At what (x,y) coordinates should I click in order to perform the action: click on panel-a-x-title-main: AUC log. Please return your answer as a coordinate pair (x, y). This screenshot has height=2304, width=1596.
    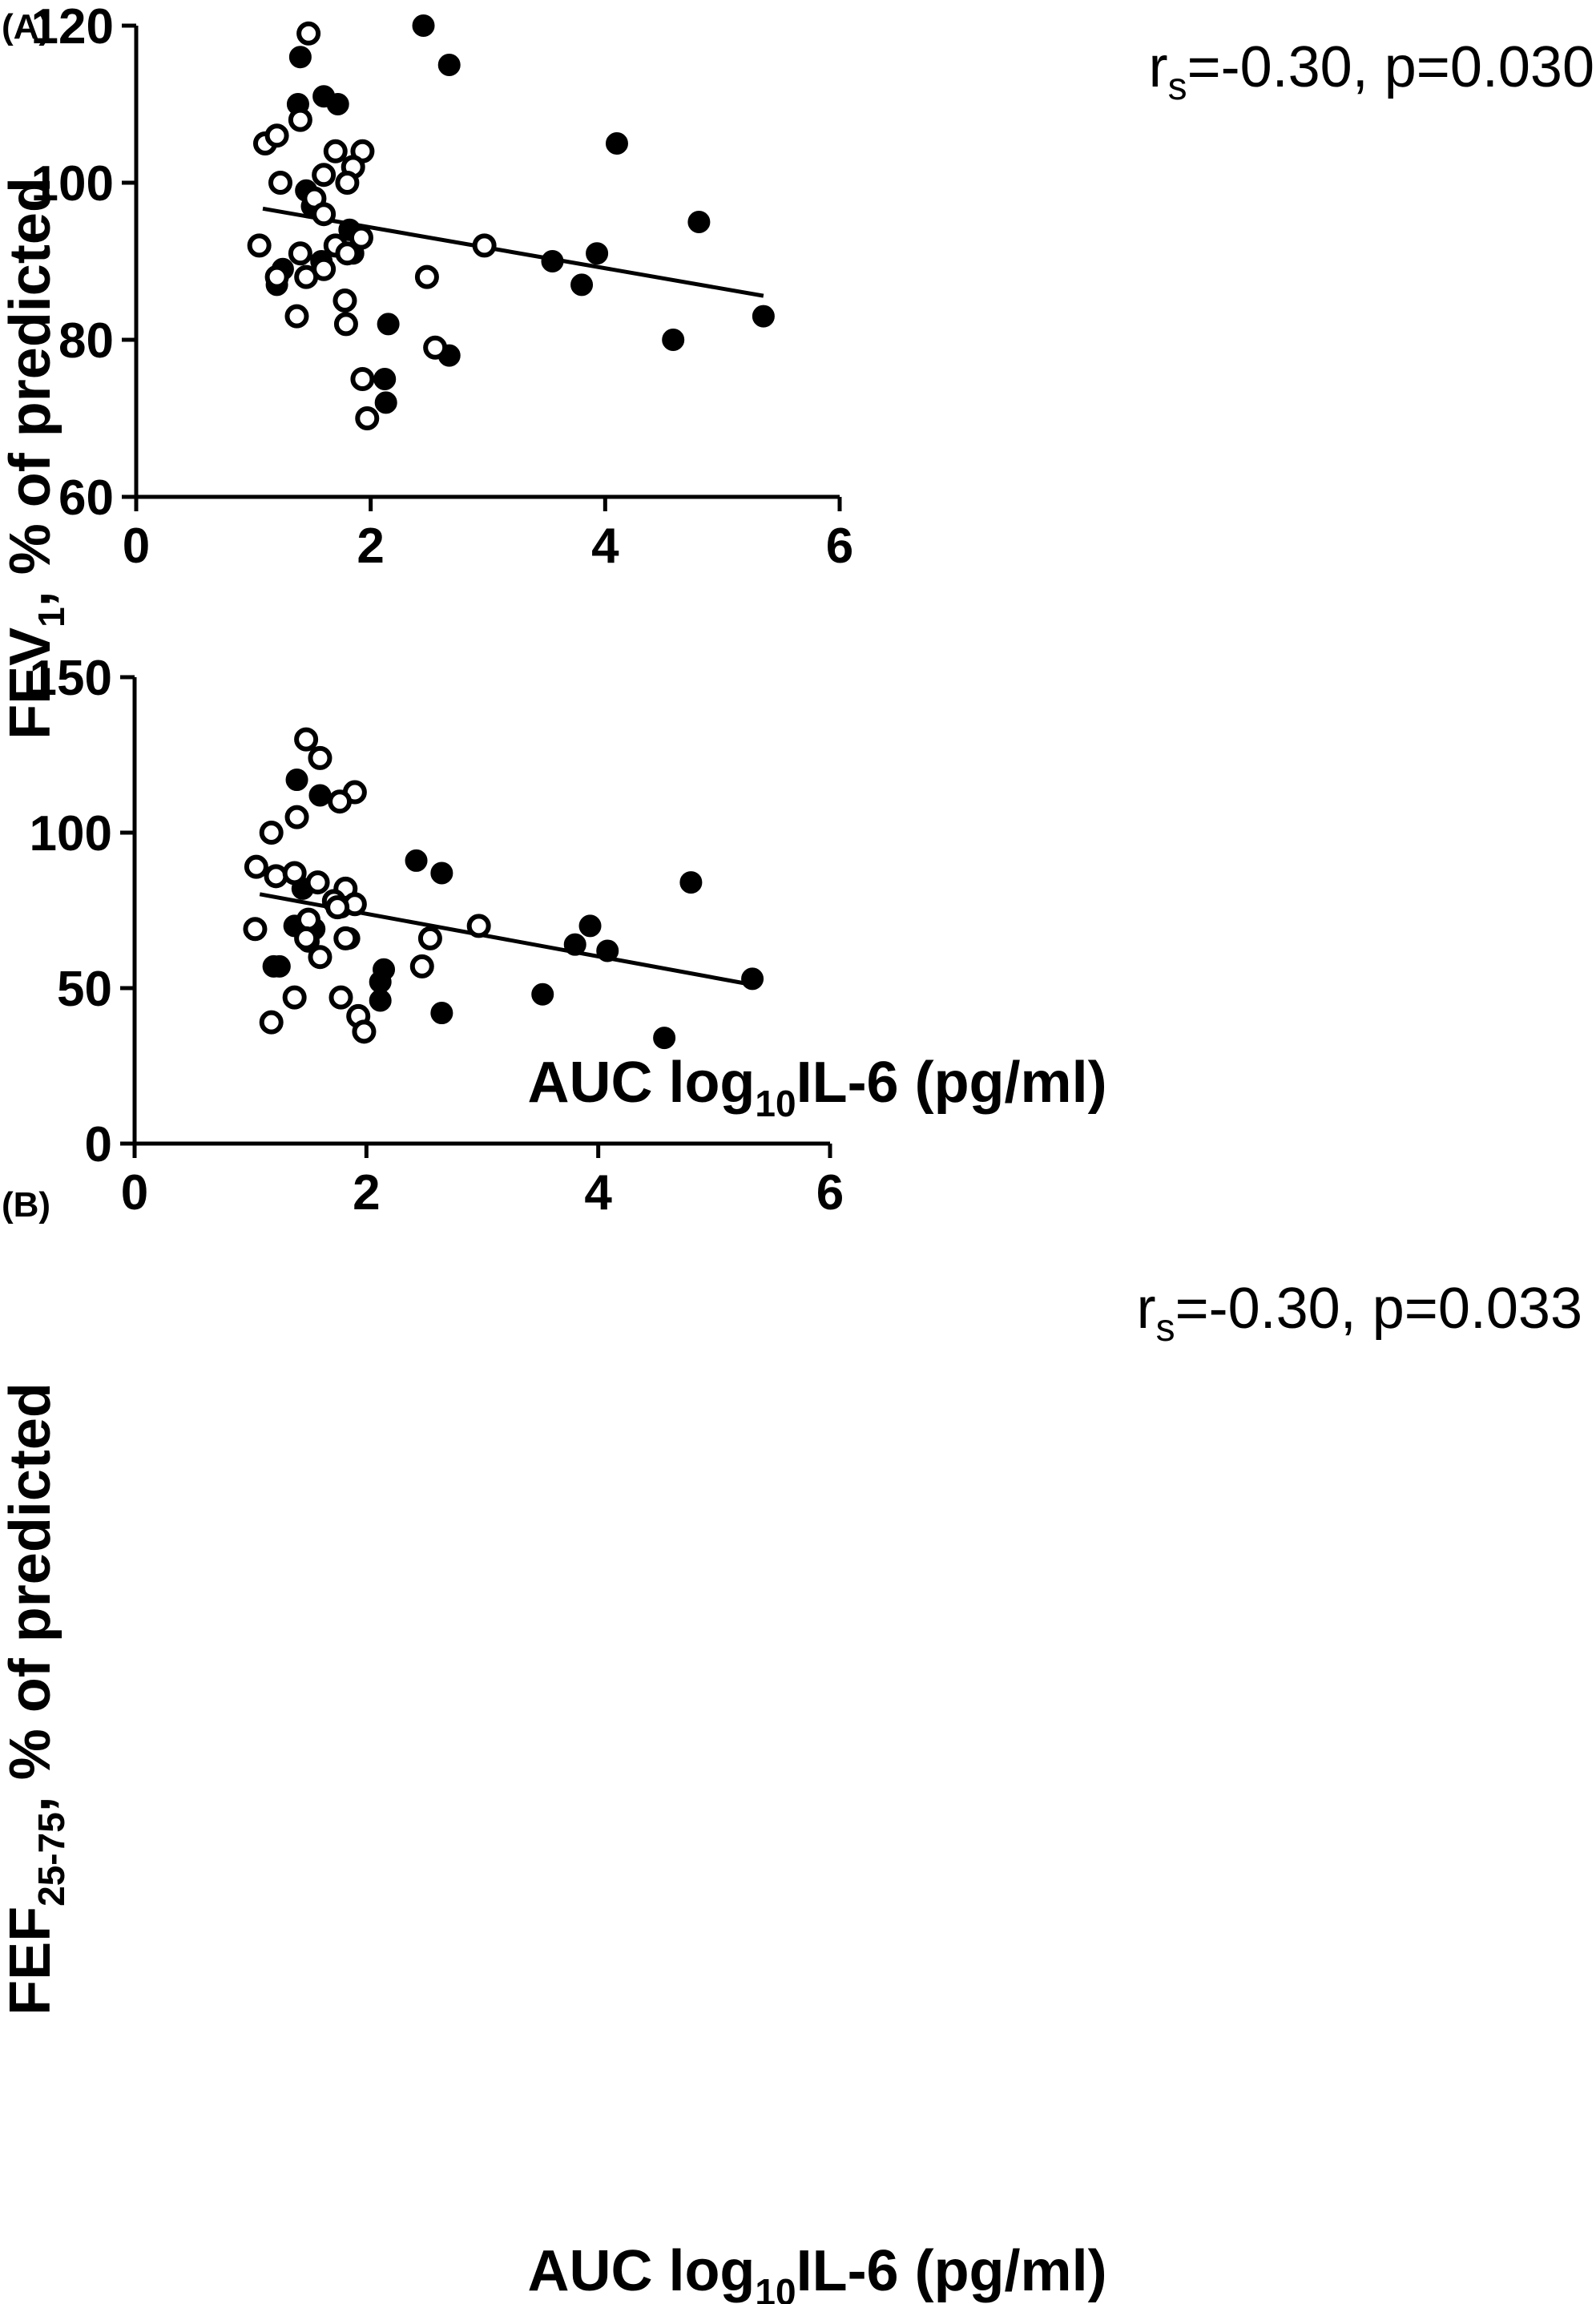
    Looking at the image, I should click on (641, 1083).